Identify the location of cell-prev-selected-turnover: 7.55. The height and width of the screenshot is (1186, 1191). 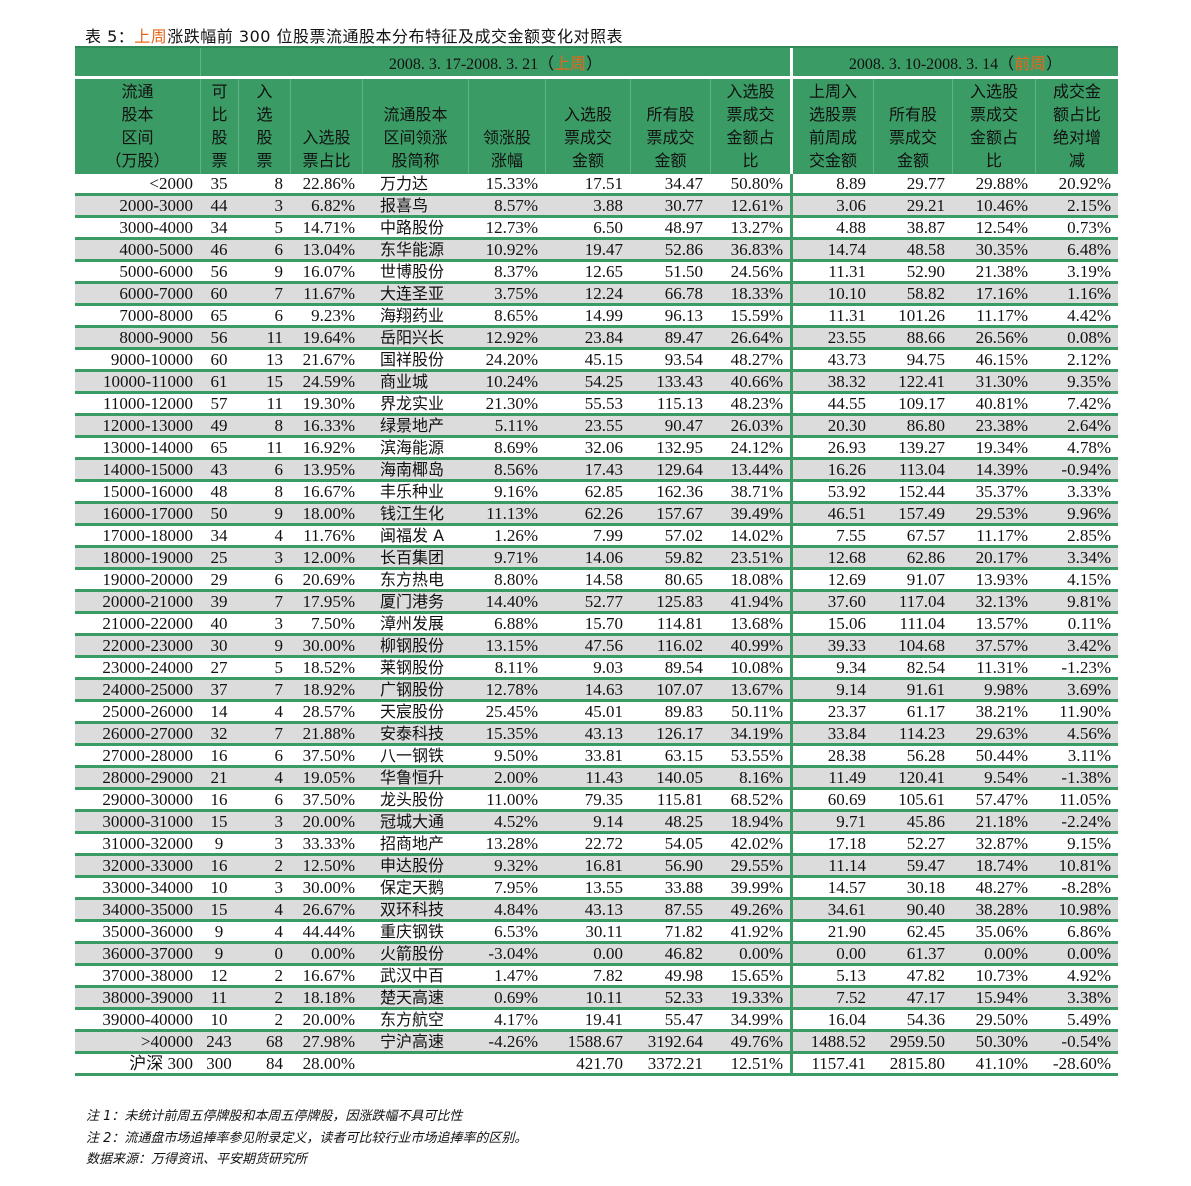
(831, 536).